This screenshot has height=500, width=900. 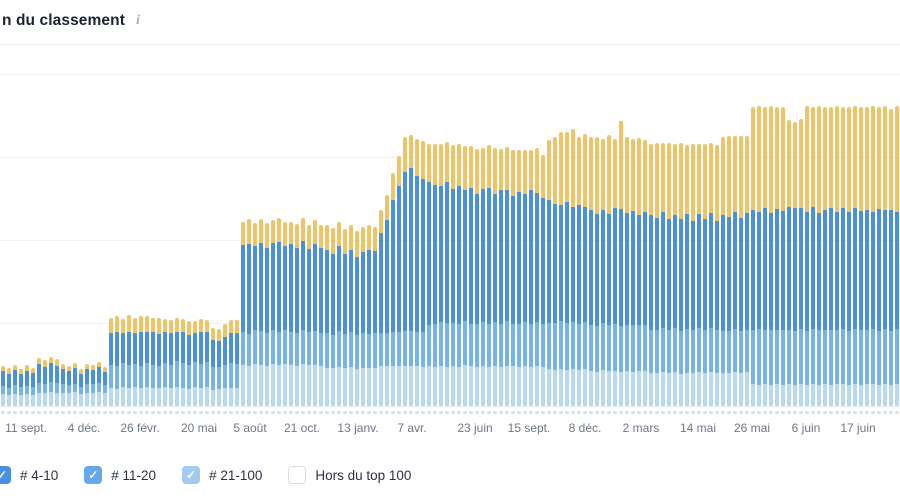 I want to click on legend-checkbox-4-10: ✓, so click(x=5, y=475).